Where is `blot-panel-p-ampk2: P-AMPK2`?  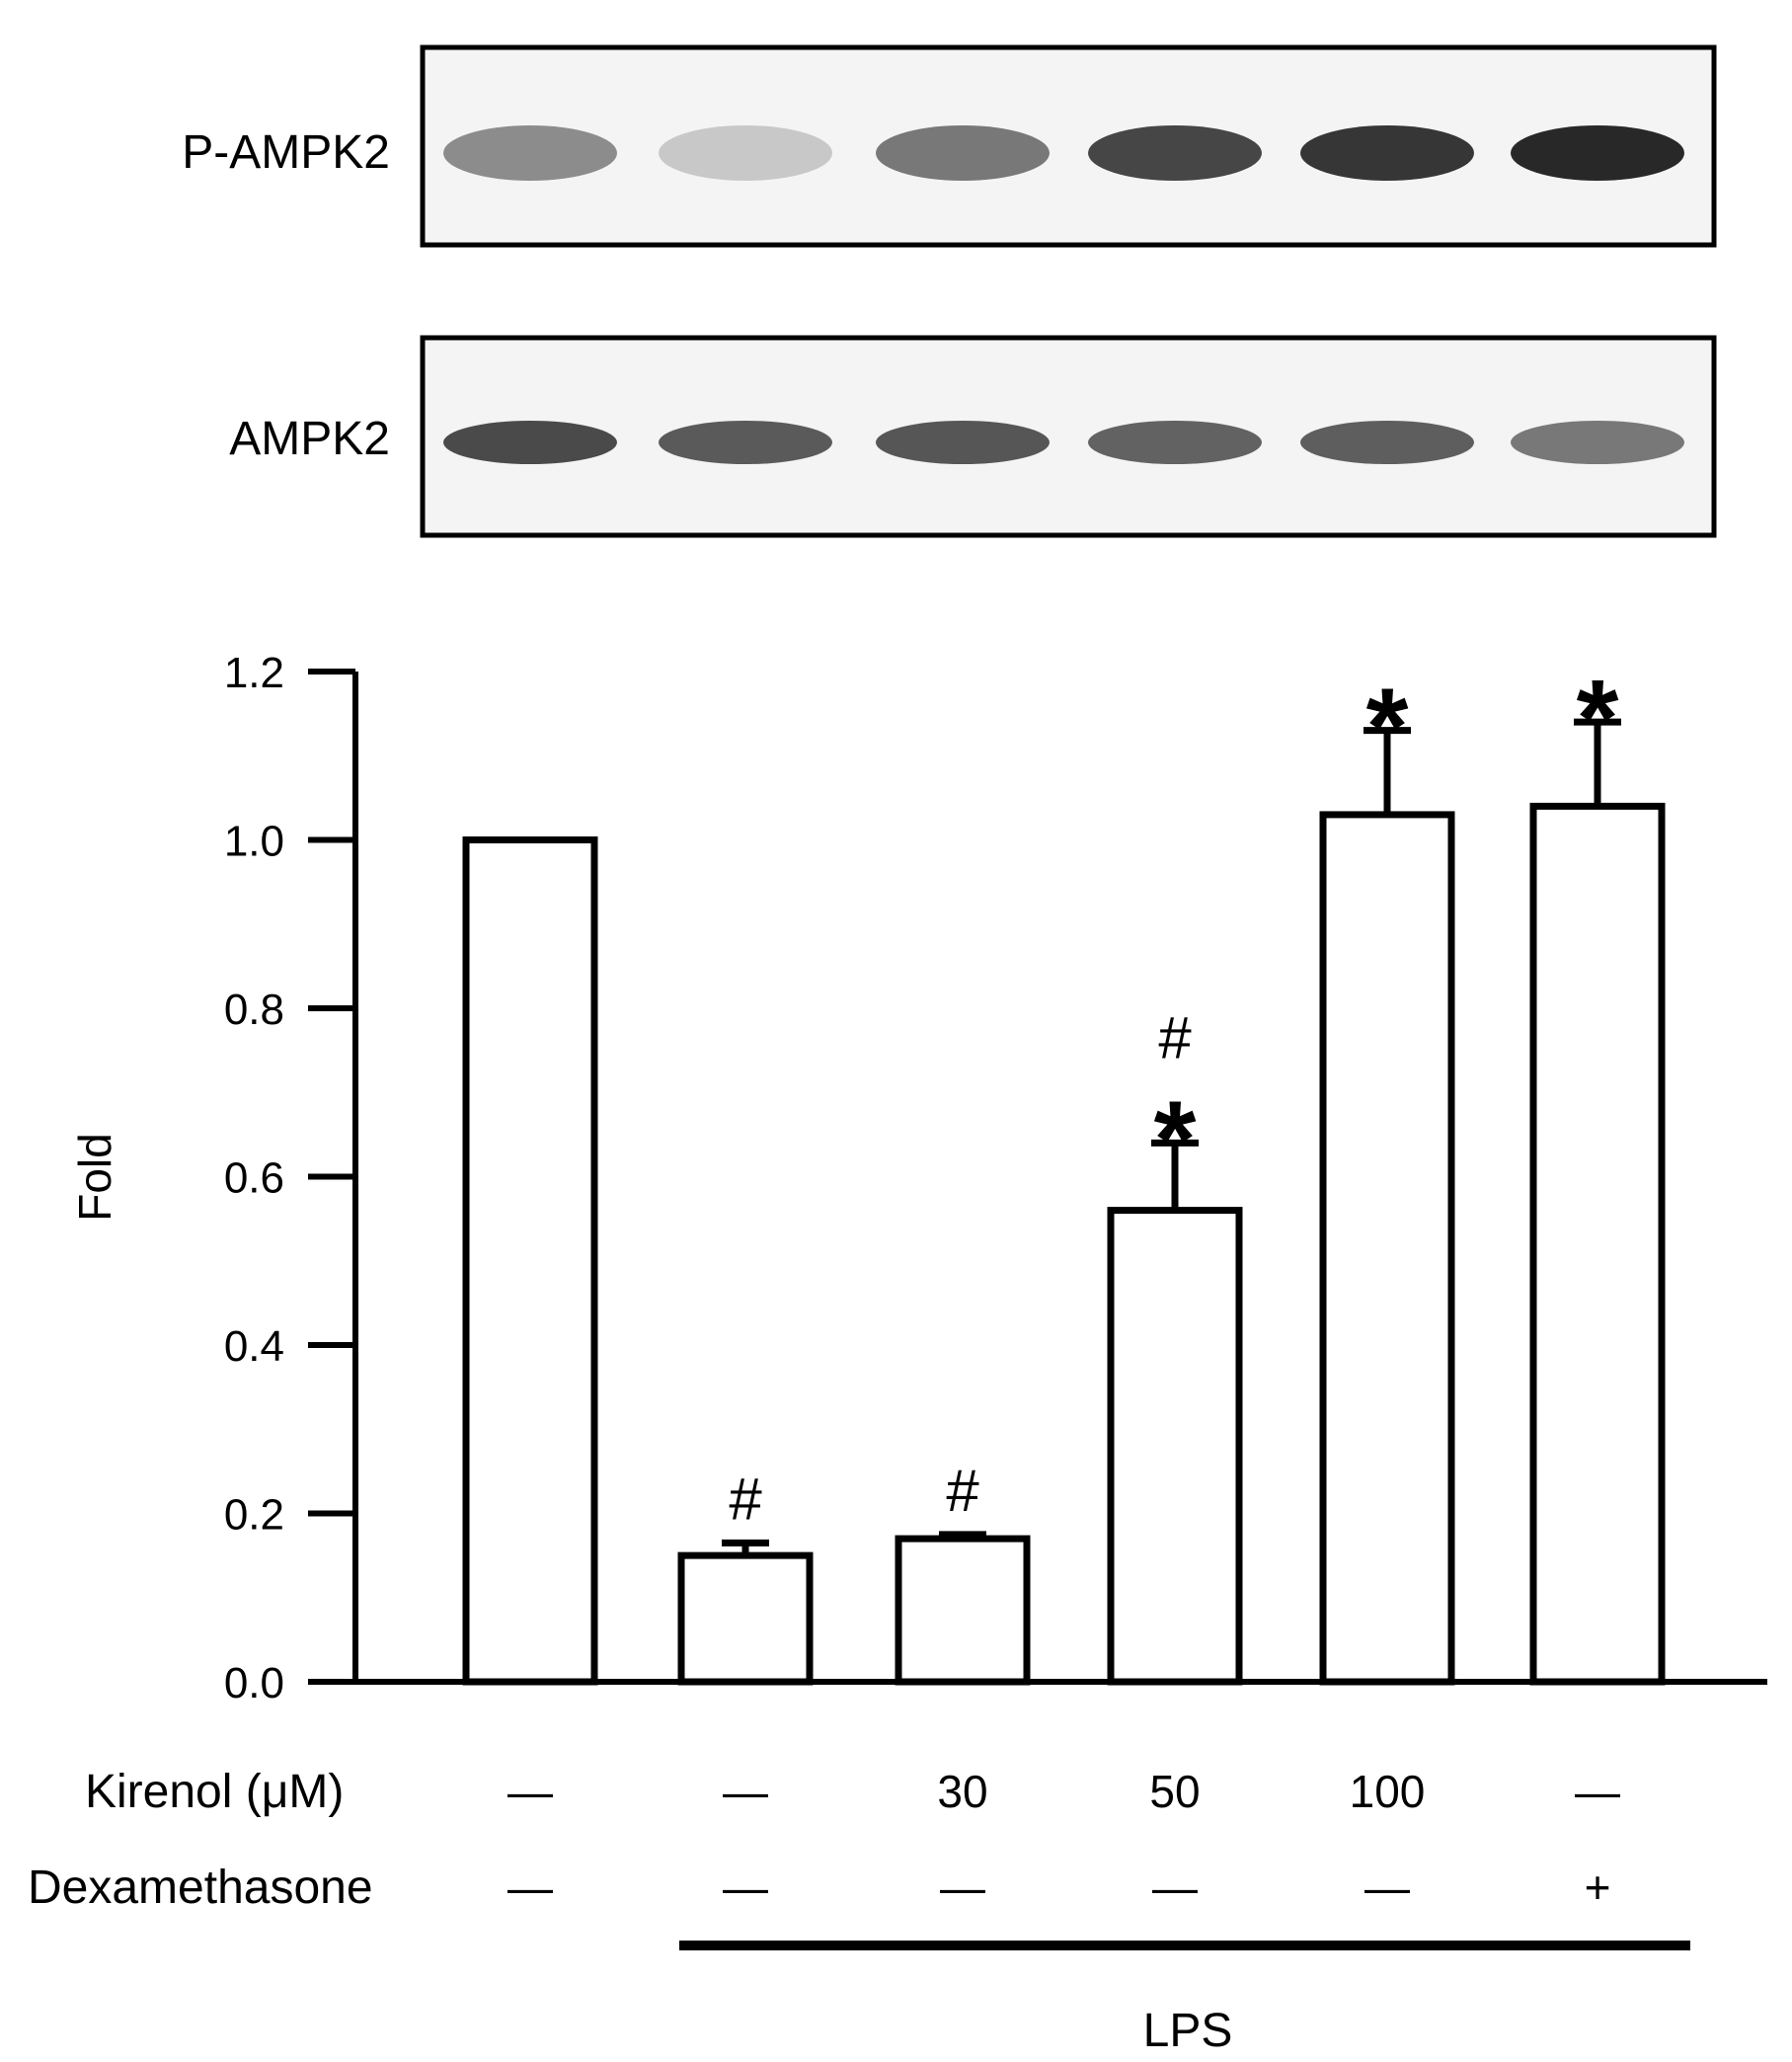
blot-panel-p-ampk2: P-AMPK2 is located at coordinates (949, 146).